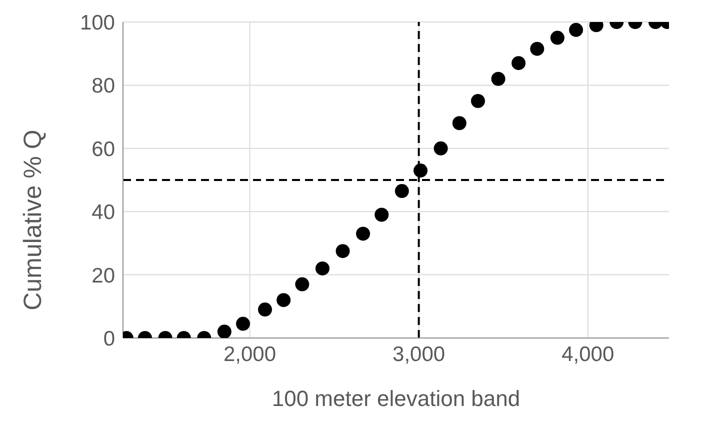 The width and height of the screenshot is (707, 428). What do you see at coordinates (103, 149) in the screenshot?
I see `y-tick-label: 60` at bounding box center [103, 149].